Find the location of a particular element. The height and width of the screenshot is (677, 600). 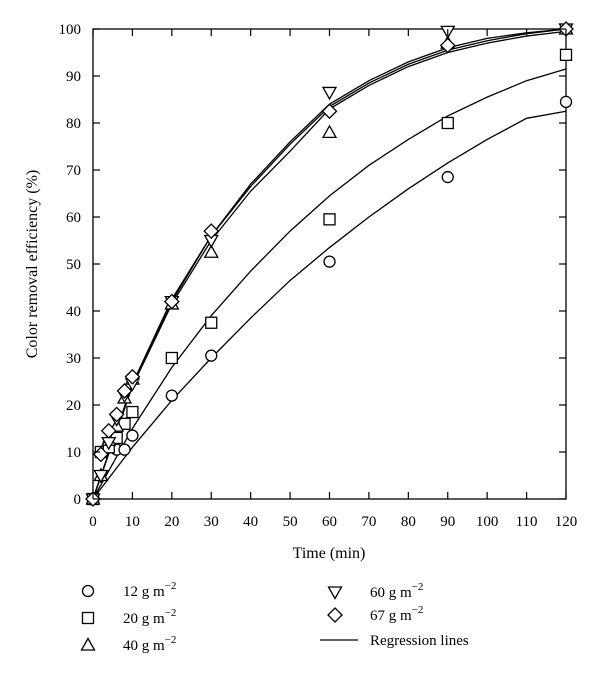

x-tick-label: 50 is located at coordinates (290, 522).